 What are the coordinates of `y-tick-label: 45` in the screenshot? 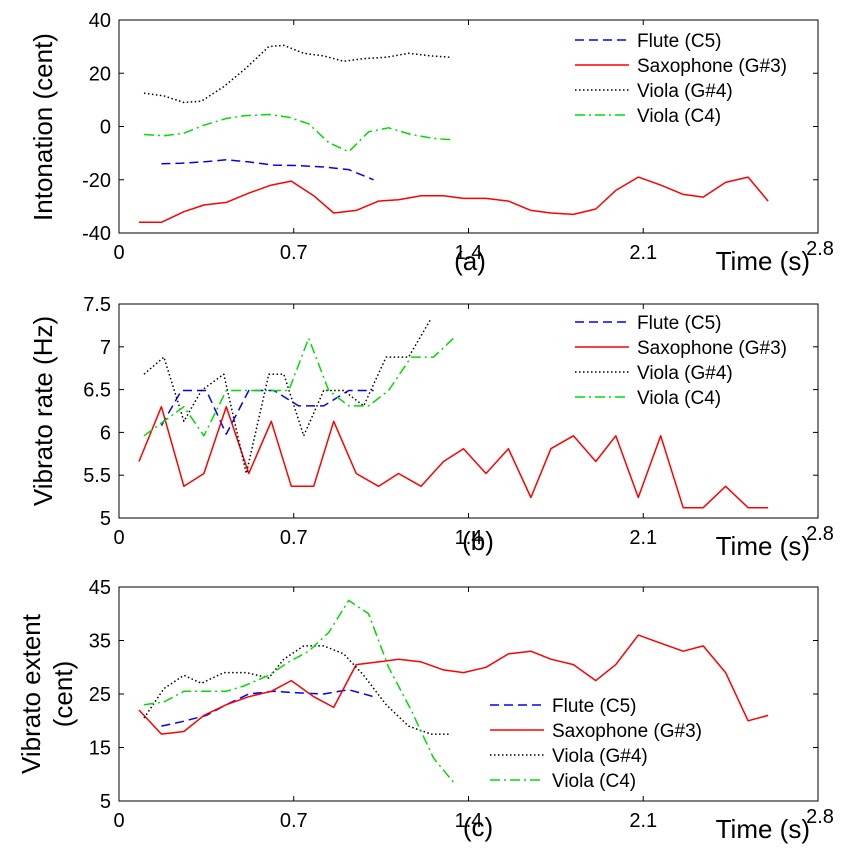 It's located at (100, 588).